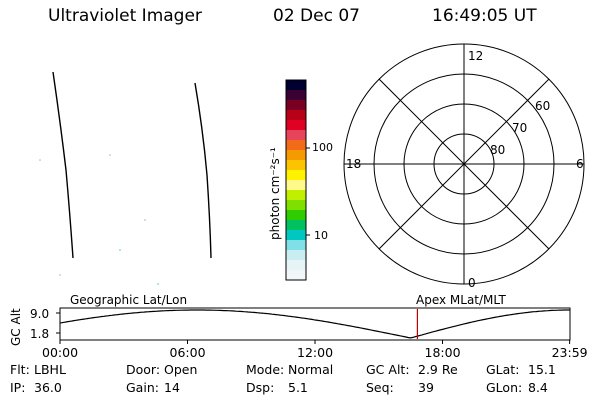  Describe the element at coordinates (125, 16) in the screenshot. I see `instrument-title: Ultraviolet Imager` at that location.